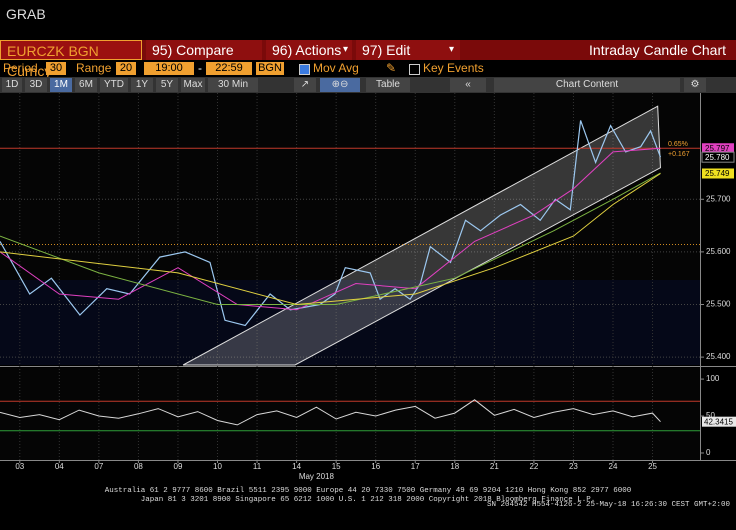  Describe the element at coordinates (94, 68) in the screenshot. I see `range-label: Range` at that location.